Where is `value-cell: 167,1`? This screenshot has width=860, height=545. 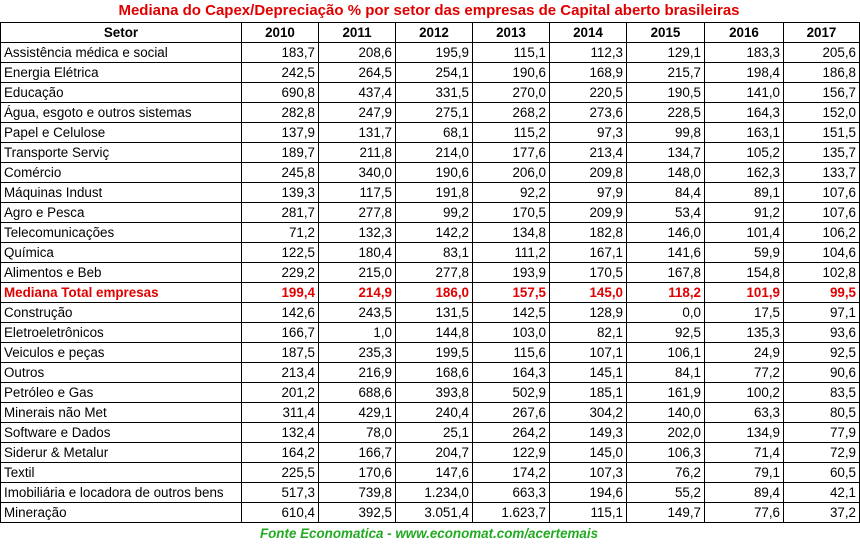 value-cell: 167,1 is located at coordinates (588, 252).